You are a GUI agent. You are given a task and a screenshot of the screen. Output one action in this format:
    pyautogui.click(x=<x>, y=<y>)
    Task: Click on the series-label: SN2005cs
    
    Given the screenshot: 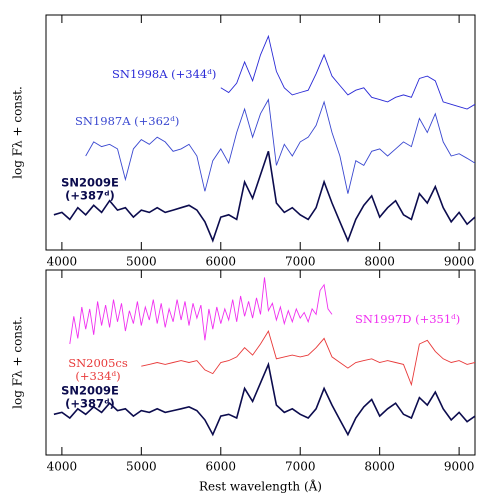 What is the action you would take?
    pyautogui.click(x=98, y=363)
    